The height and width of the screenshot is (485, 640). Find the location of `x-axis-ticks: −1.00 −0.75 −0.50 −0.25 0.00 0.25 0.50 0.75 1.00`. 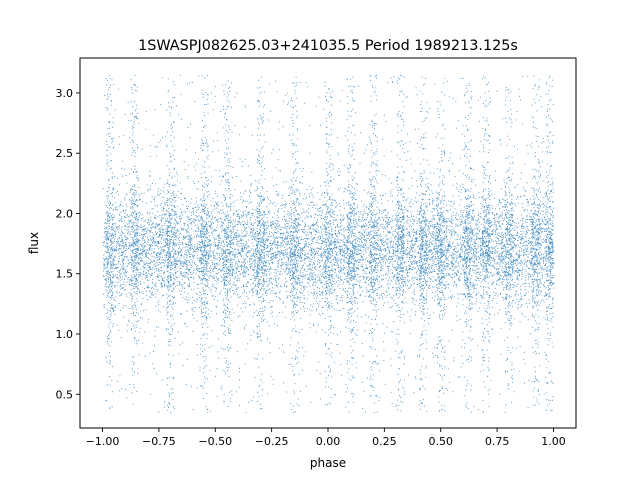

x-axis-ticks: −1.00 −0.75 −0.50 −0.25 0.00 0.25 0.50 0.75 1.00 is located at coordinates (326, 438).